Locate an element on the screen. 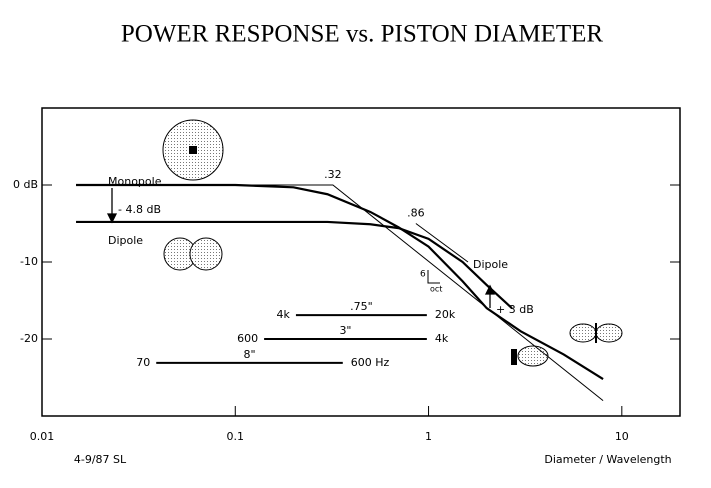  monopole-icon is located at coordinates (193, 150).